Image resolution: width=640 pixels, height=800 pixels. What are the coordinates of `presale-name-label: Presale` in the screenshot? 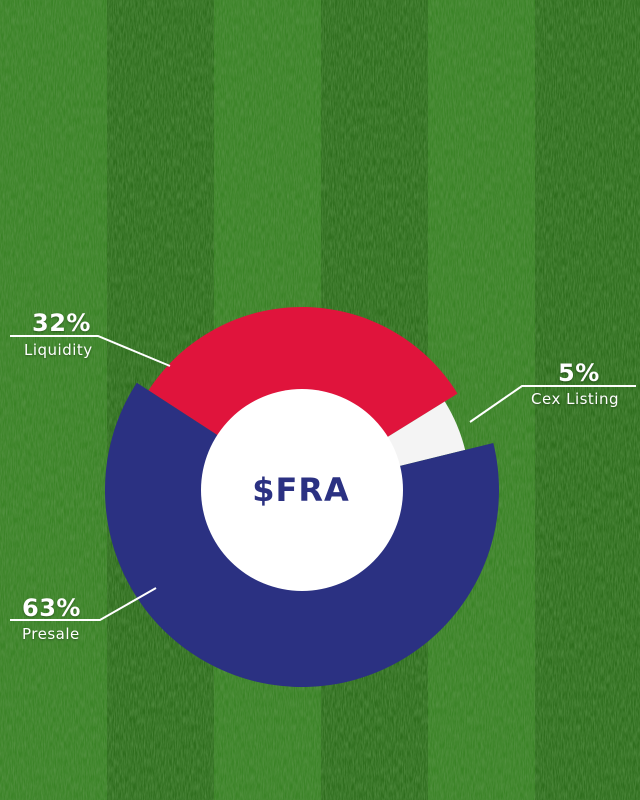 It's located at (51, 634).